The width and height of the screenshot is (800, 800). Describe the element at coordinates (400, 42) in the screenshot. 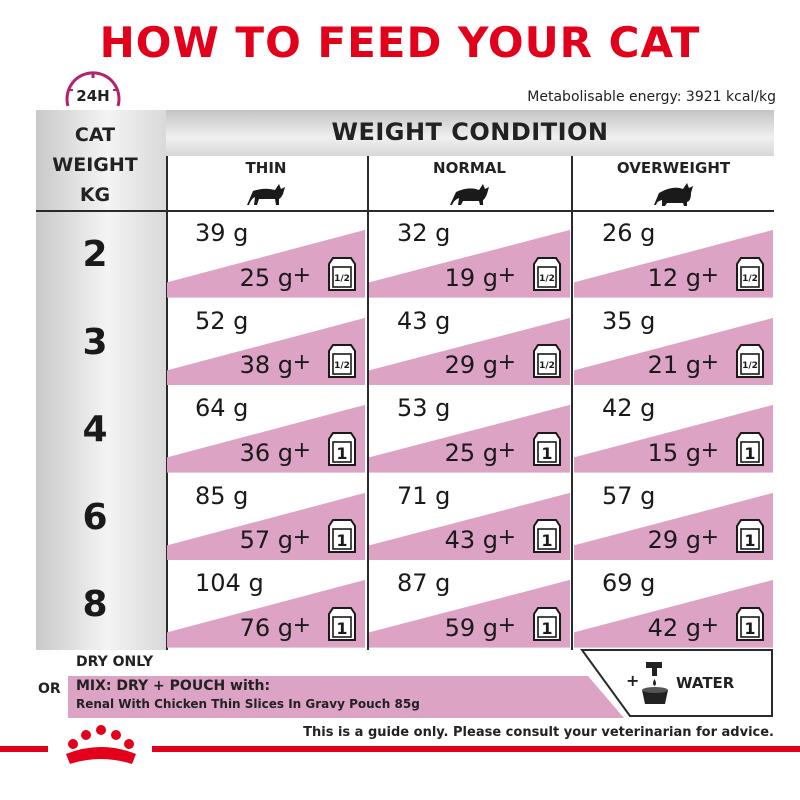

I see `page-title: HOW TO FEED YOUR CAT` at that location.